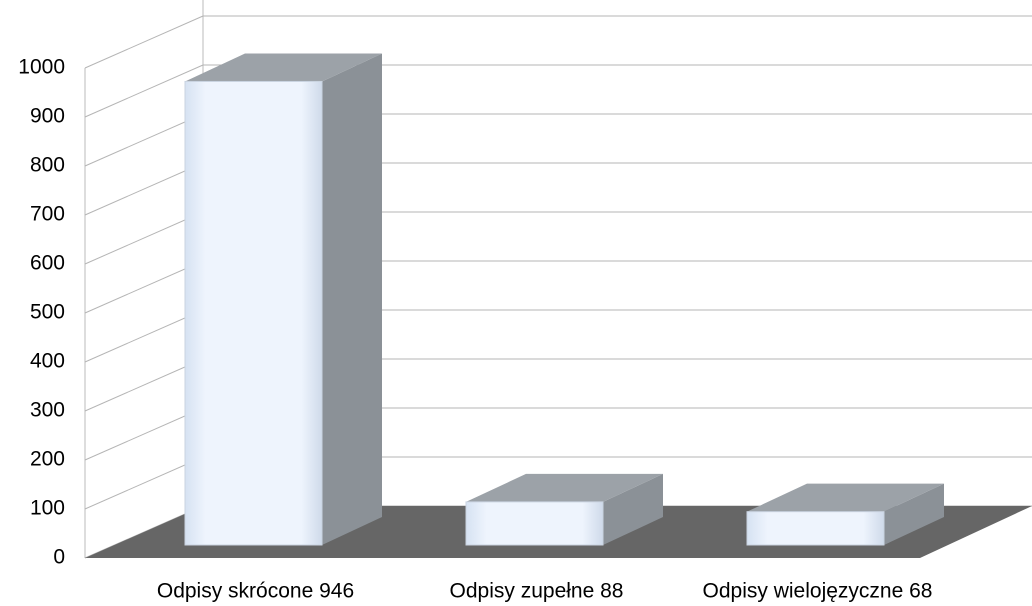  What do you see at coordinates (59, 557) in the screenshot?
I see `y-tick-label: 0` at bounding box center [59, 557].